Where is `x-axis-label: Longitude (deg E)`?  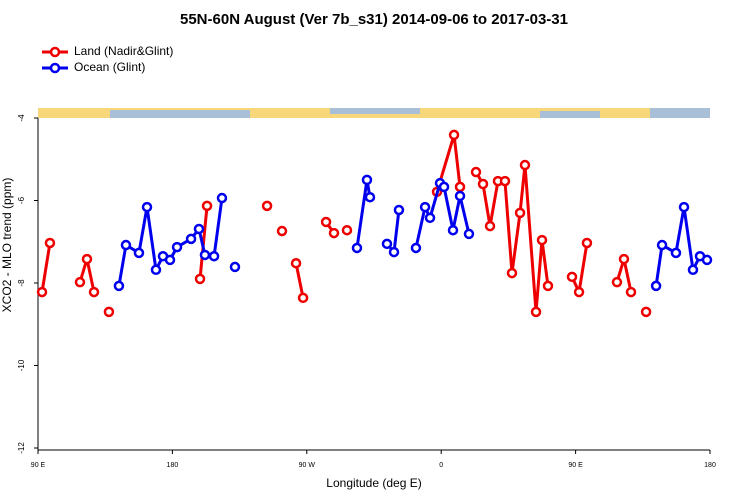 x-axis-label: Longitude (deg E) is located at coordinates (373, 483).